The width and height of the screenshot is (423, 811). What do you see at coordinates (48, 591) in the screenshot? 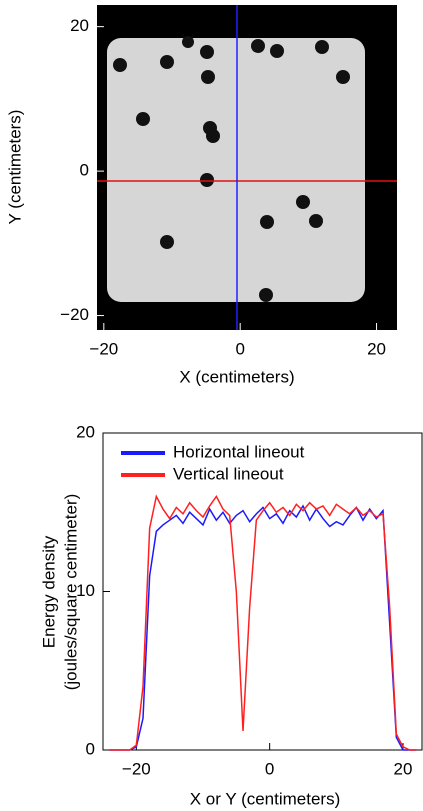
I see `y-axis-label: Energy density` at bounding box center [48, 591].